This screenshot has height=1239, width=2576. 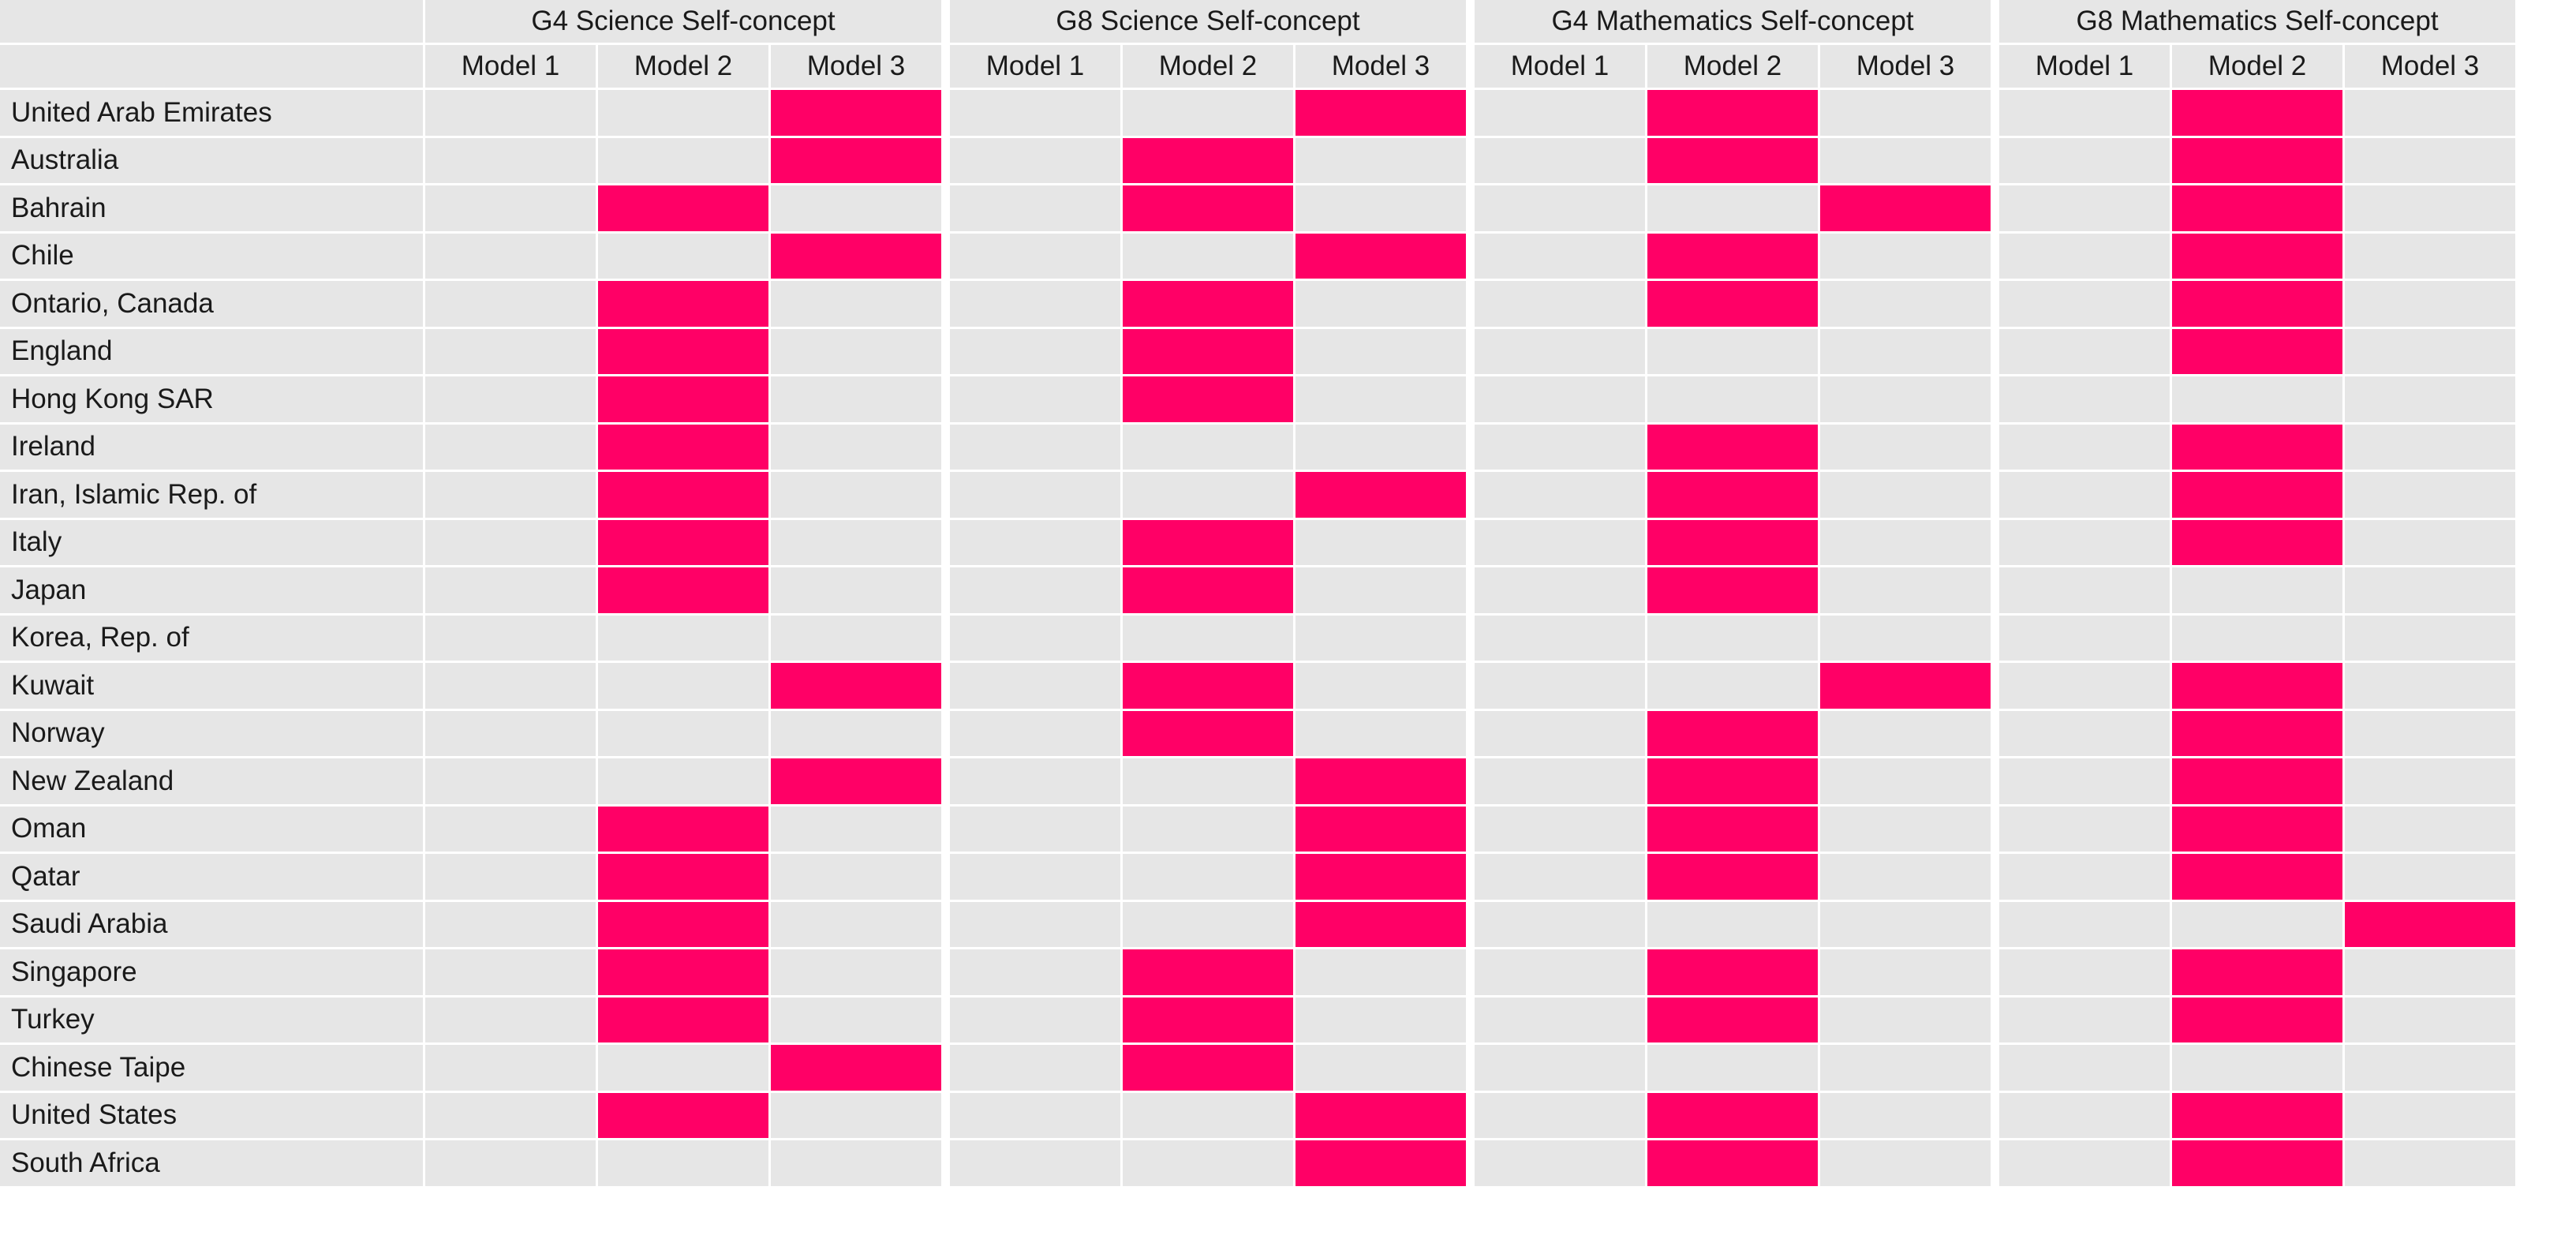 What do you see at coordinates (2257, 21) in the screenshot?
I see `group-header: G8 Mathematics Self-concept` at bounding box center [2257, 21].